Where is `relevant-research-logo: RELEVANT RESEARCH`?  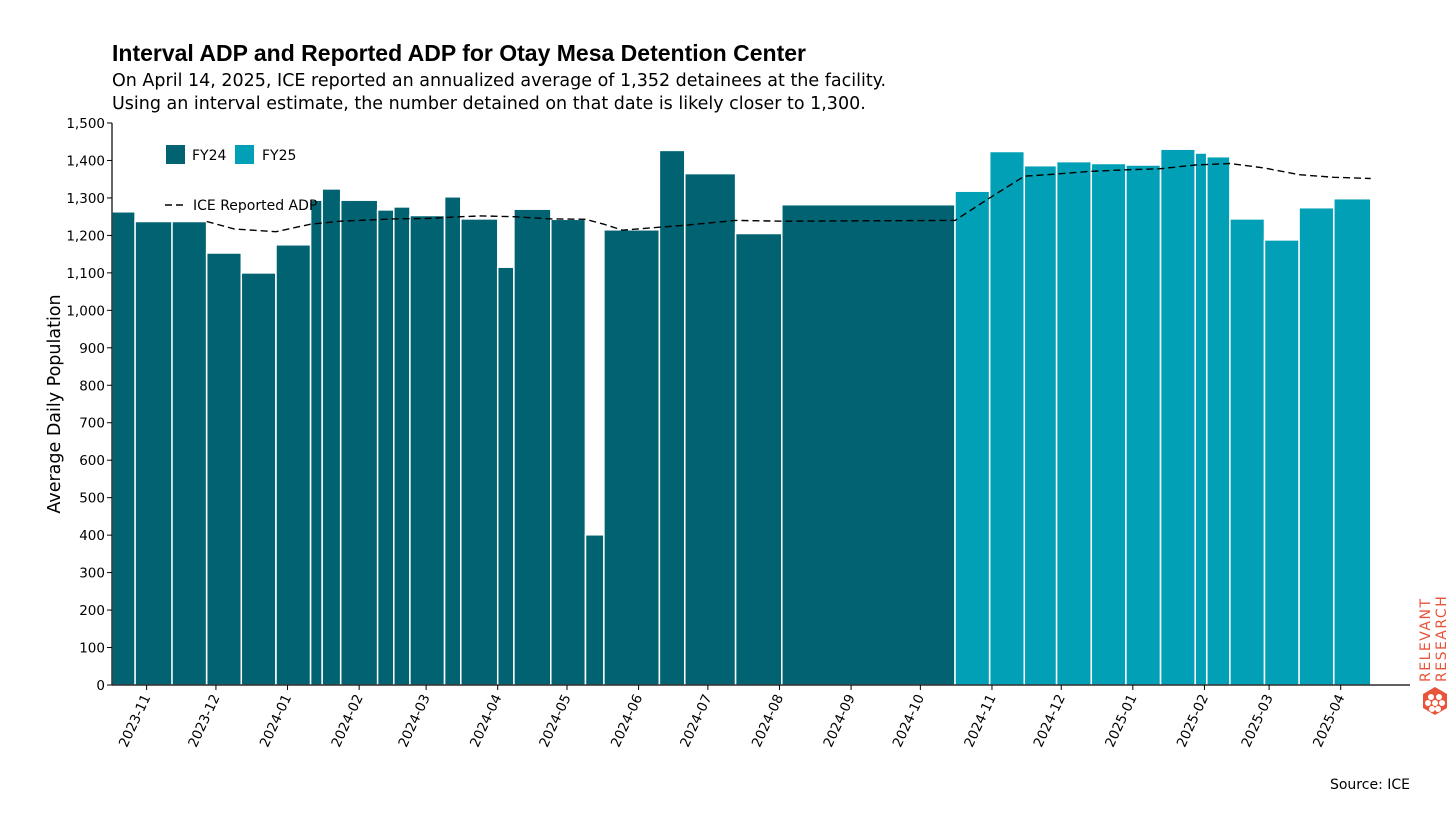 relevant-research-logo: RELEVANT RESEARCH is located at coordinates (1436, 638).